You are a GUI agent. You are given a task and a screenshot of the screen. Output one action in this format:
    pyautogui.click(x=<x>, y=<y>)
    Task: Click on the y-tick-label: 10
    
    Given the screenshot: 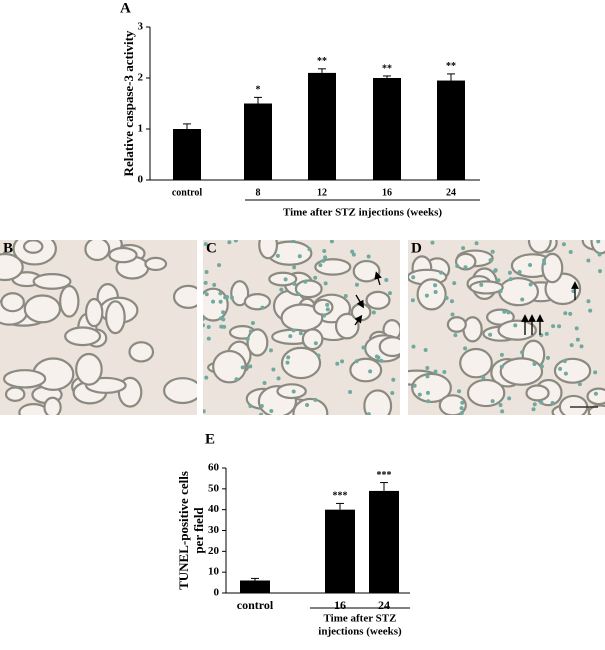 What is the action you would take?
    pyautogui.click(x=214, y=572)
    